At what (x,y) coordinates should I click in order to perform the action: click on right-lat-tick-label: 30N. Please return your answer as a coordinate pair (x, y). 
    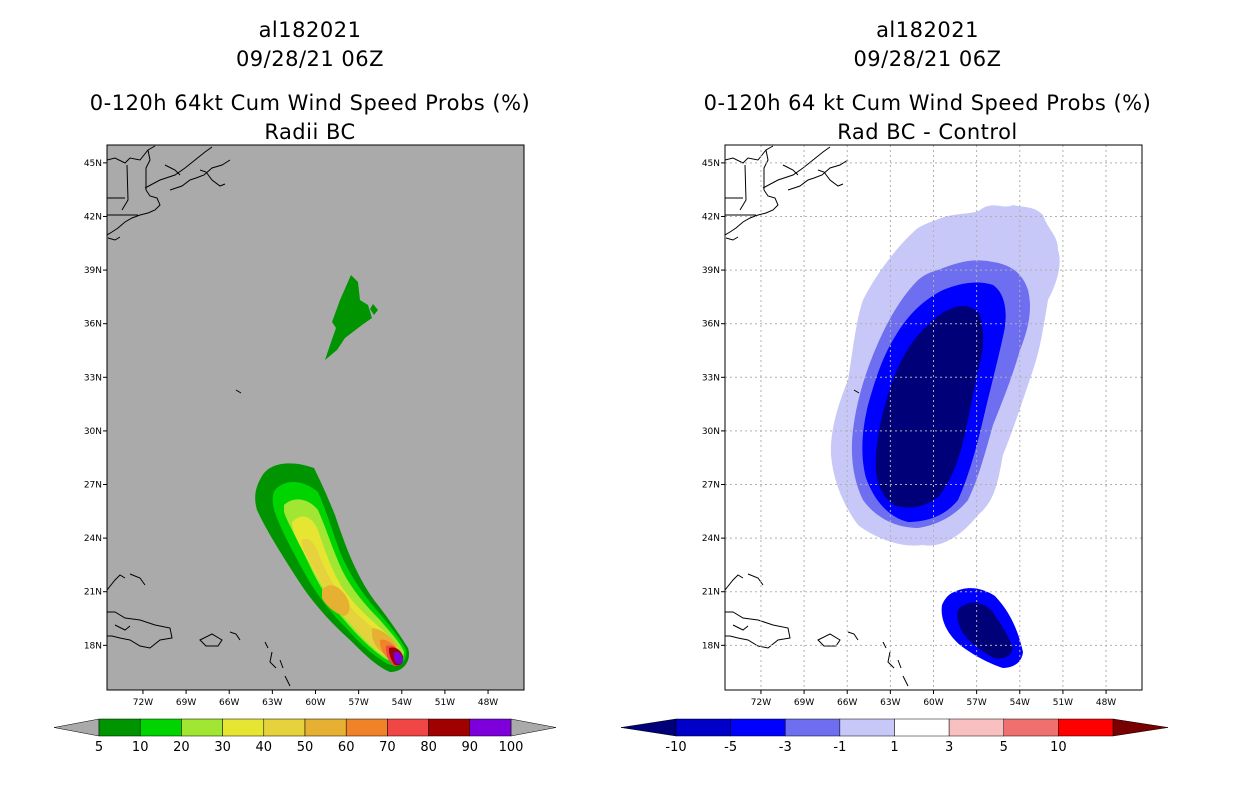
    Looking at the image, I should click on (711, 432).